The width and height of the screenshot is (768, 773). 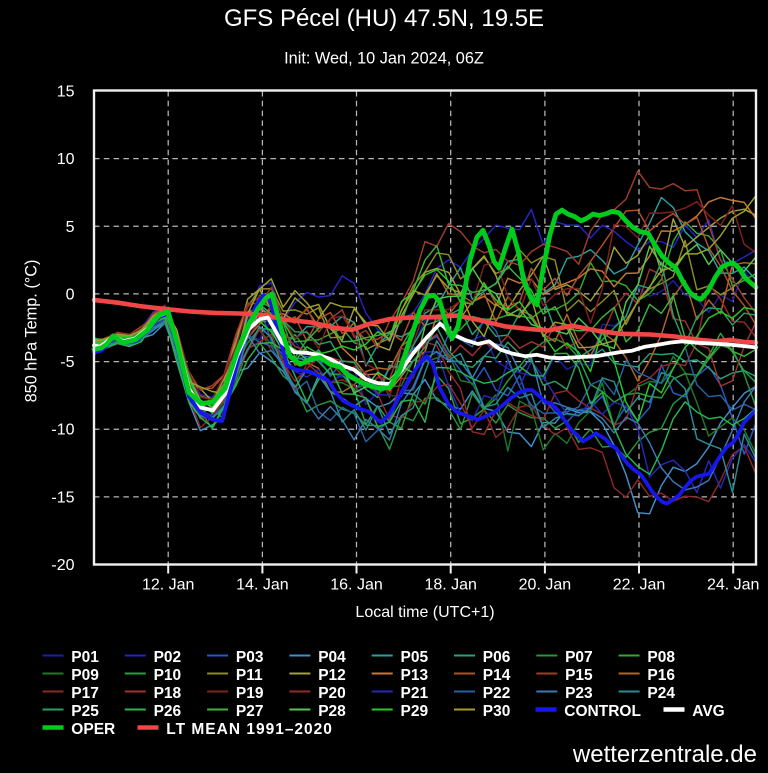 What do you see at coordinates (384, 59) in the screenshot?
I see `svg-text: Init: Wed, 10 Jan 2024, 06Z` at bounding box center [384, 59].